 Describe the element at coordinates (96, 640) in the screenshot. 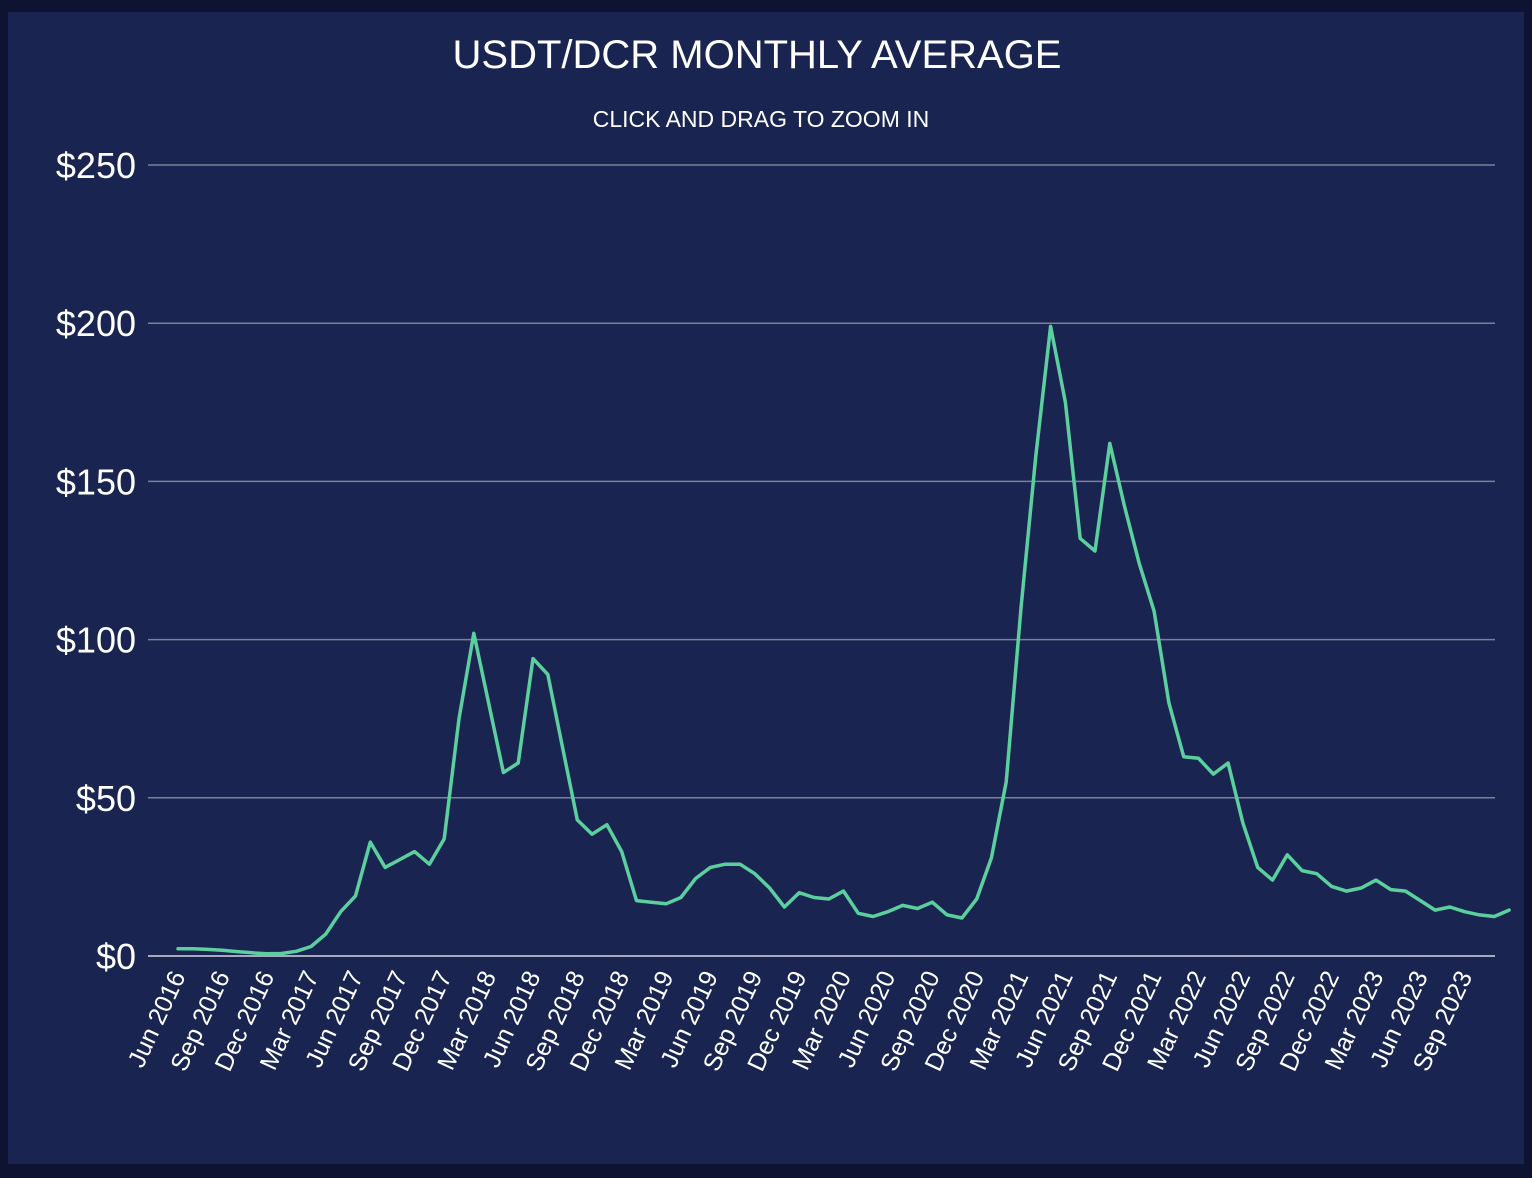

I see `y-tick-label: $100` at that location.